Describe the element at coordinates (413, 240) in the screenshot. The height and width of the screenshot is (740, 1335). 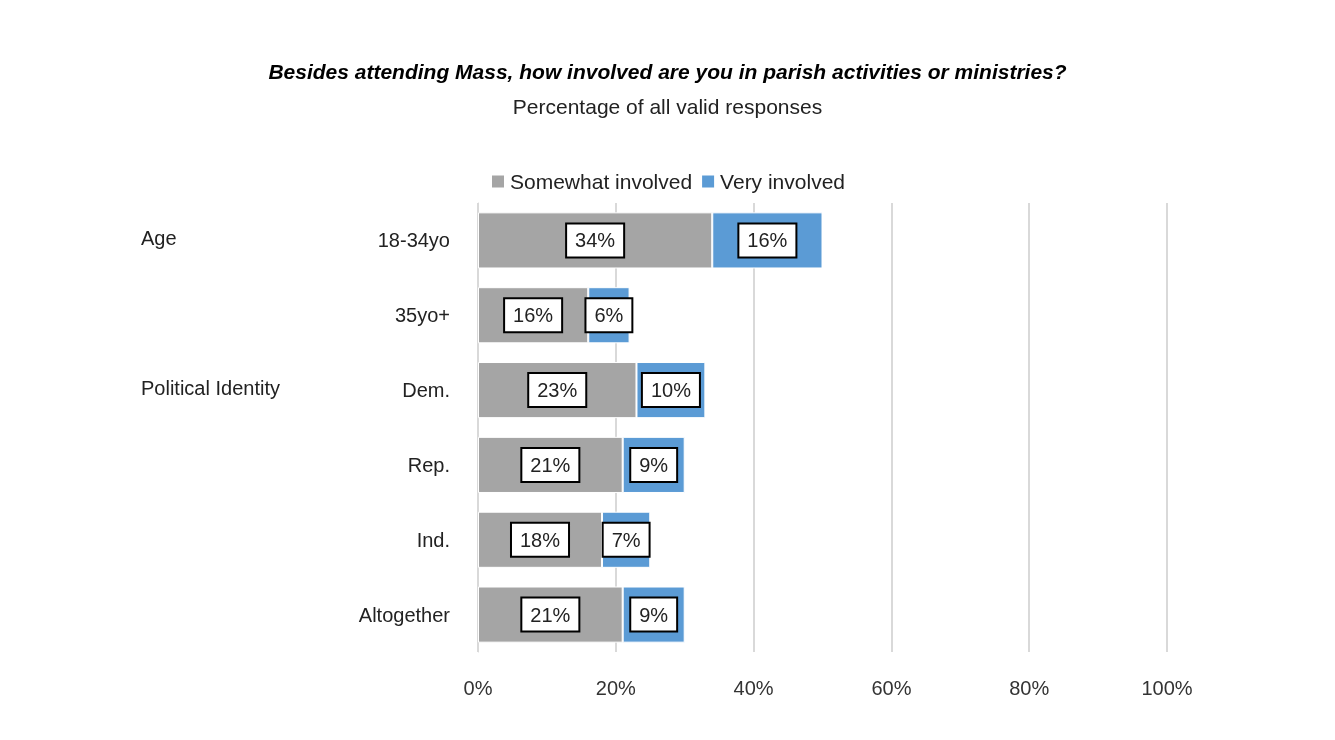
I see `y-tick-label: 18-34yo` at that location.